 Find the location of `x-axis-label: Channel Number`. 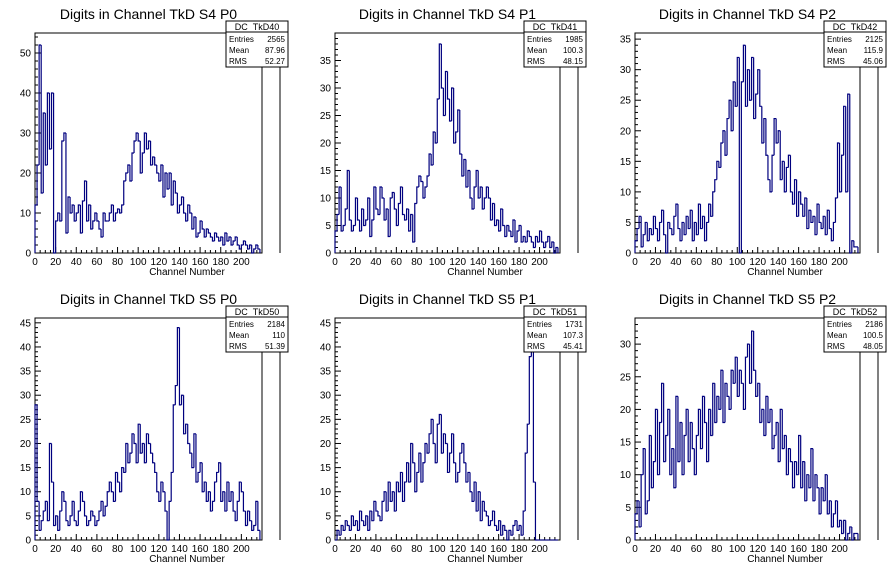

x-axis-label: Channel Number is located at coordinates (187, 559).